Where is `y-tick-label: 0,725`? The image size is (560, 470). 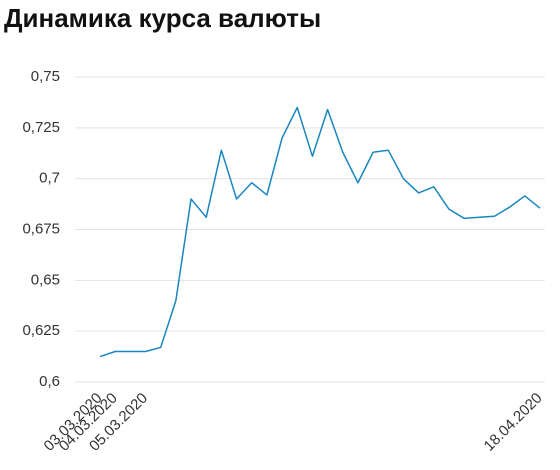
y-tick-label: 0,725 is located at coordinates (41, 127).